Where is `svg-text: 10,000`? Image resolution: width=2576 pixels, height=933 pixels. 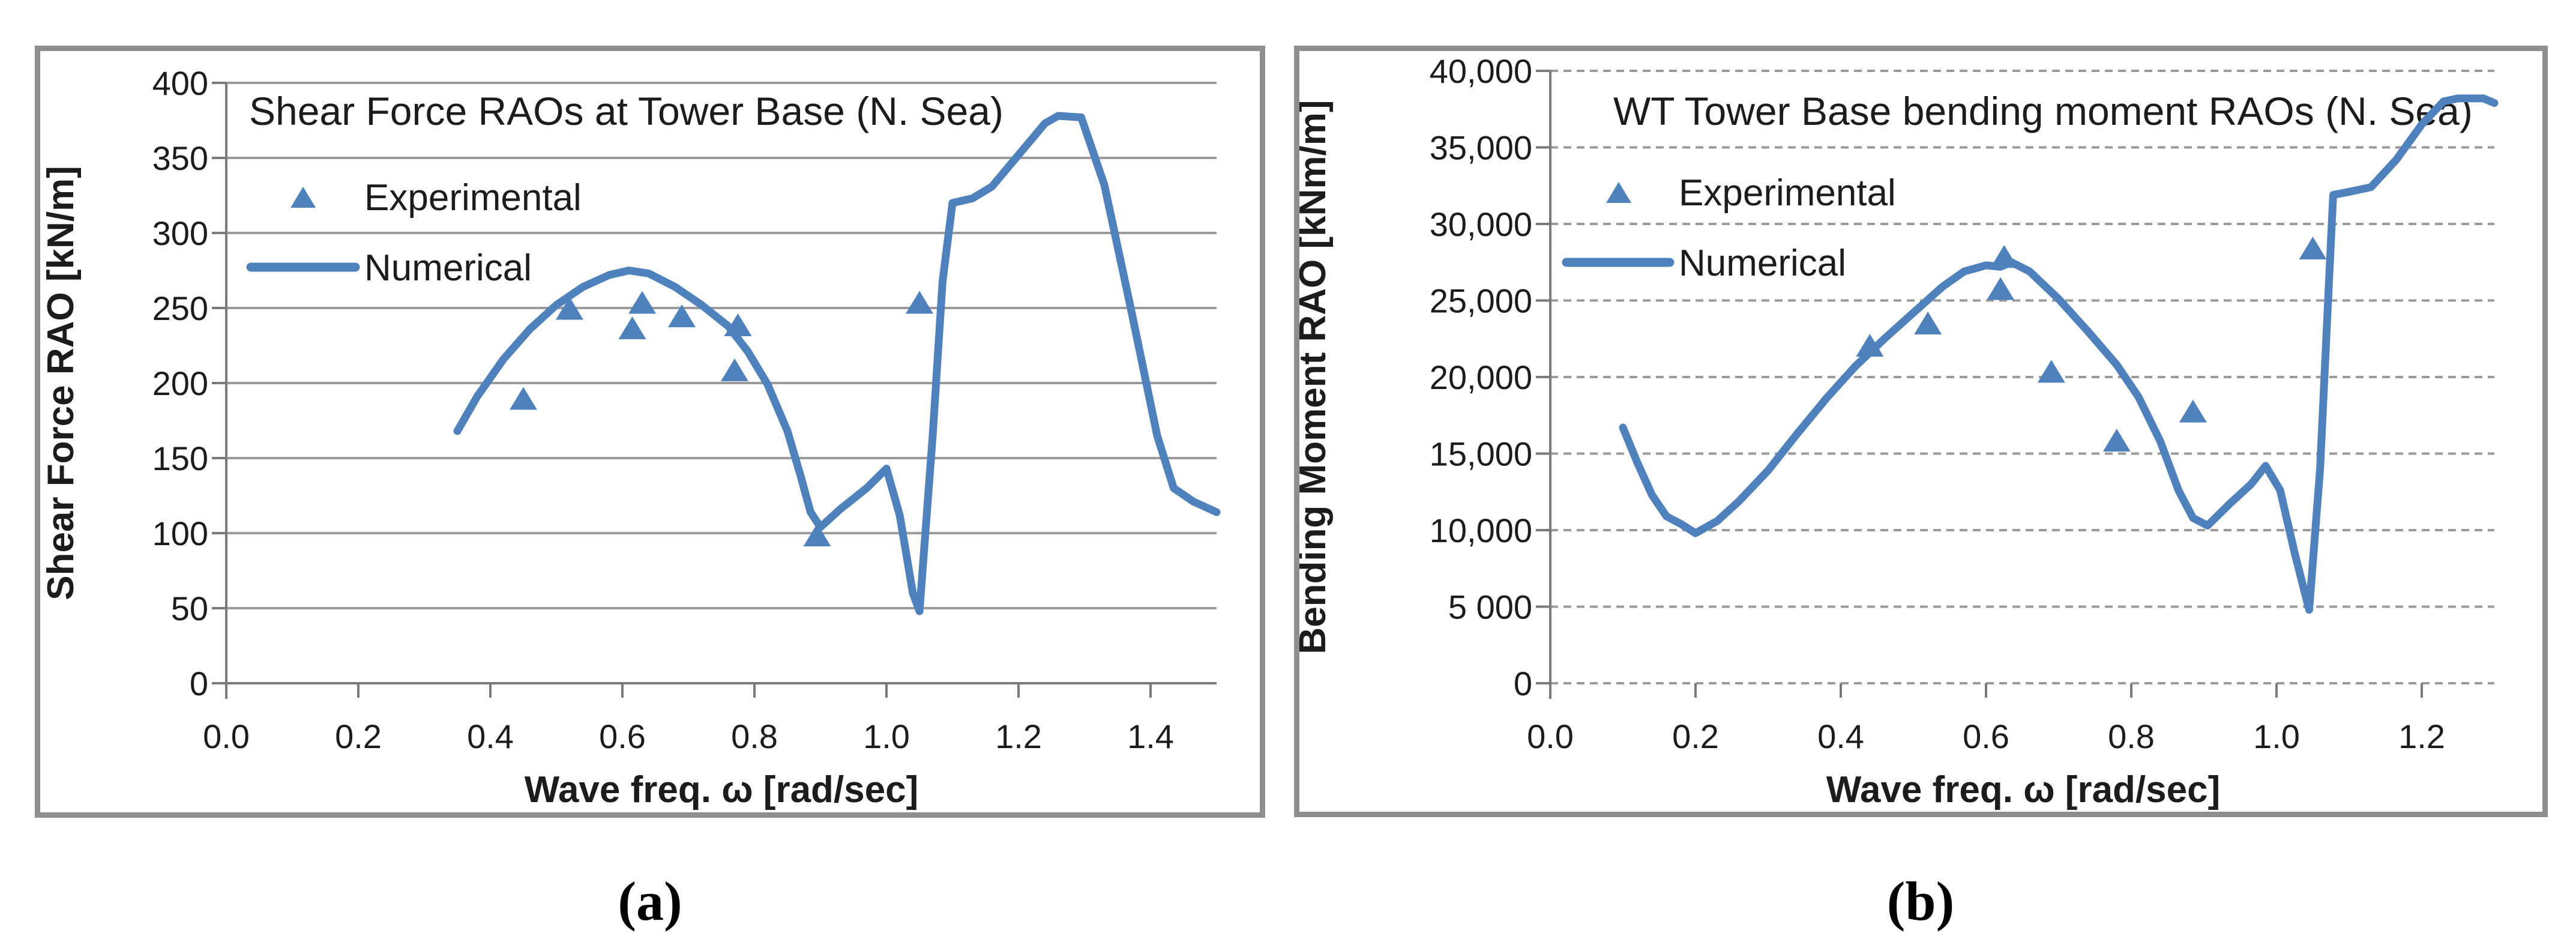 svg-text: 10,000 is located at coordinates (1481, 530).